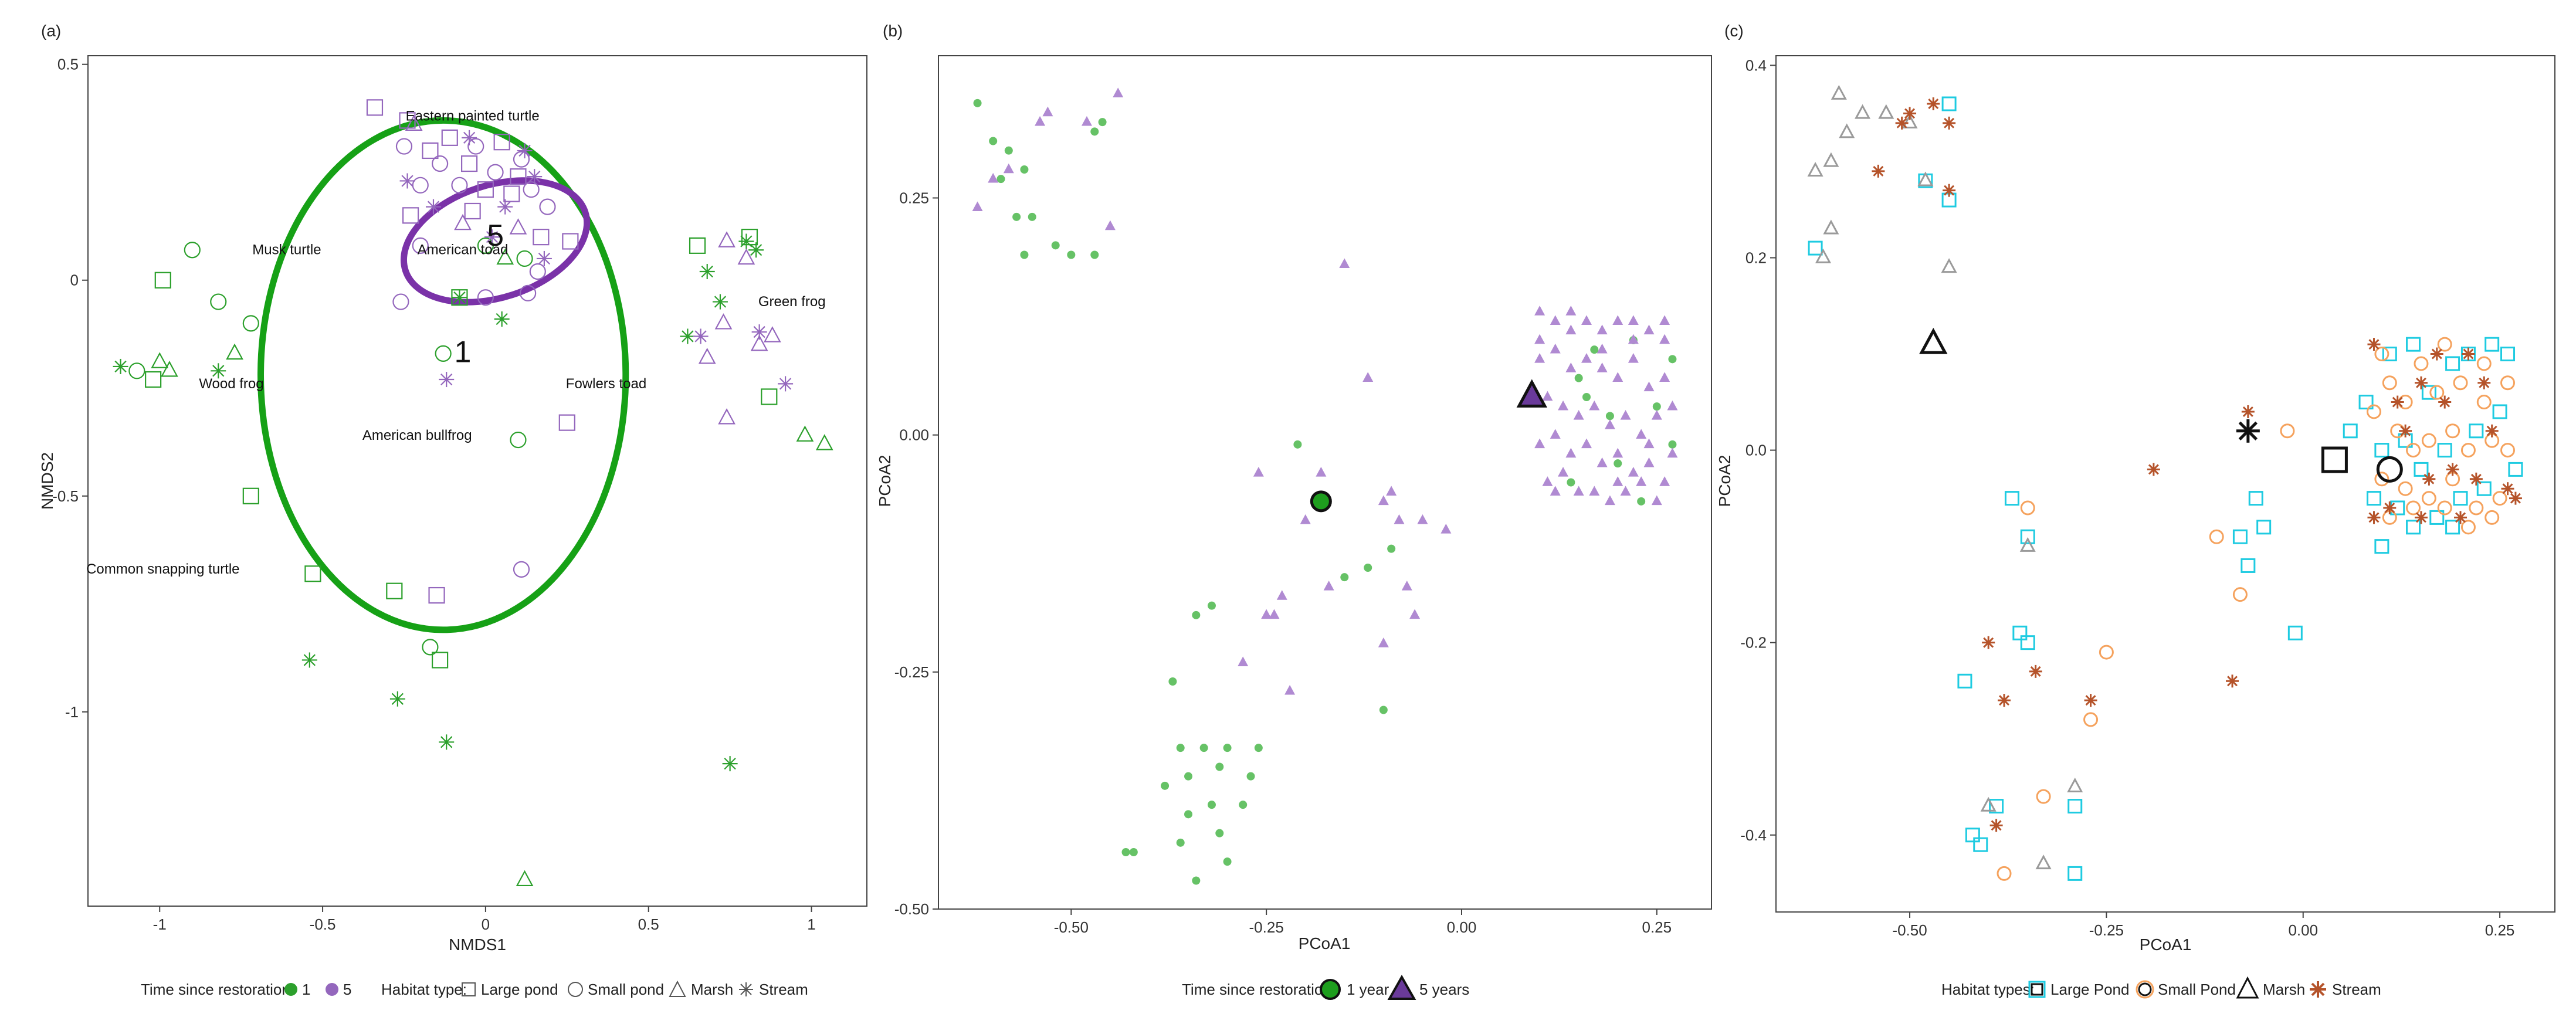 The height and width of the screenshot is (1024, 2576). I want to click on legend-marker-large-pond, so click(469, 989).